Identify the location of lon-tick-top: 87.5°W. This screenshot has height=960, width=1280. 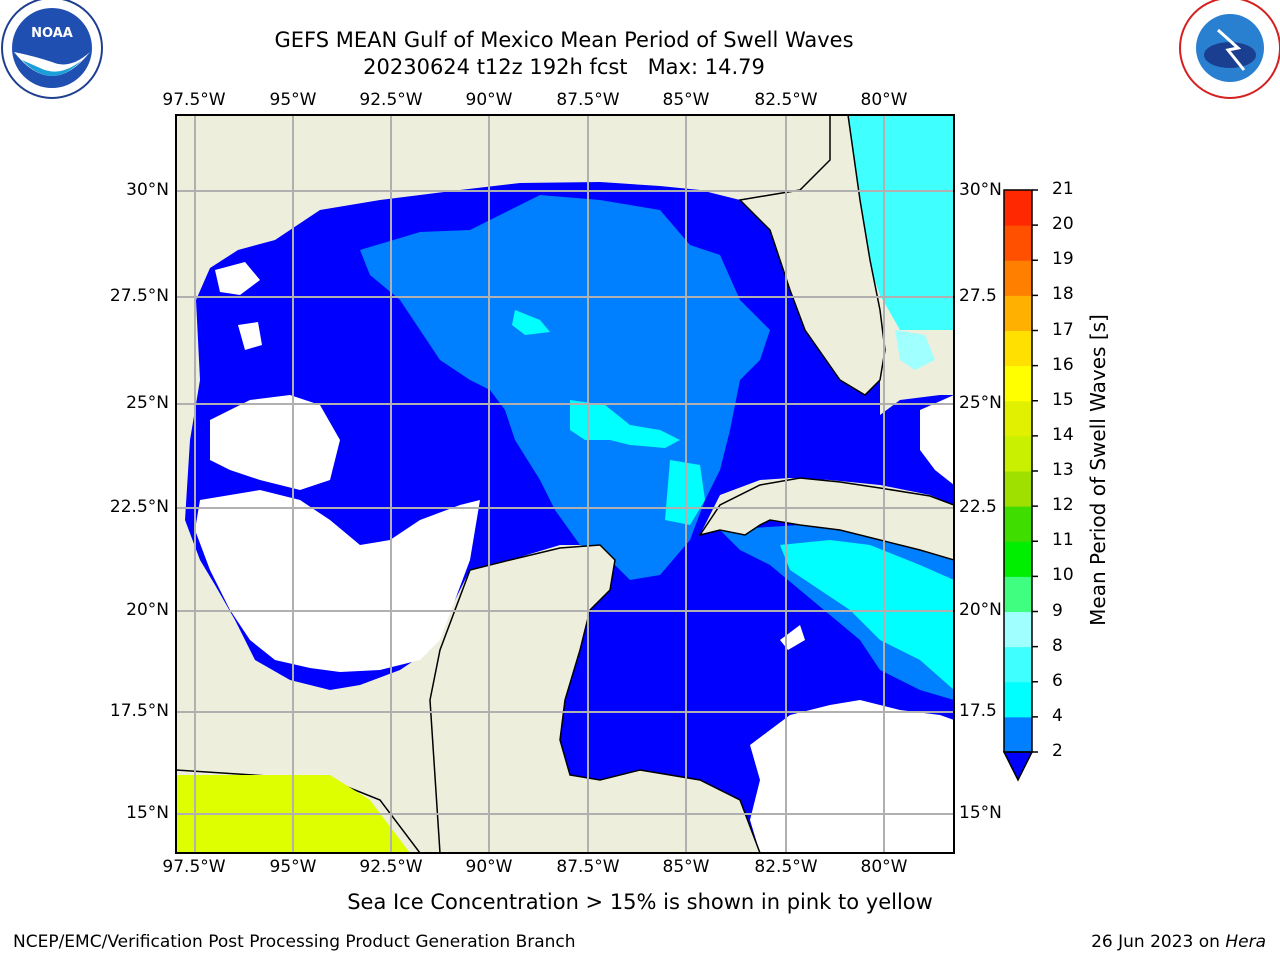
(588, 100).